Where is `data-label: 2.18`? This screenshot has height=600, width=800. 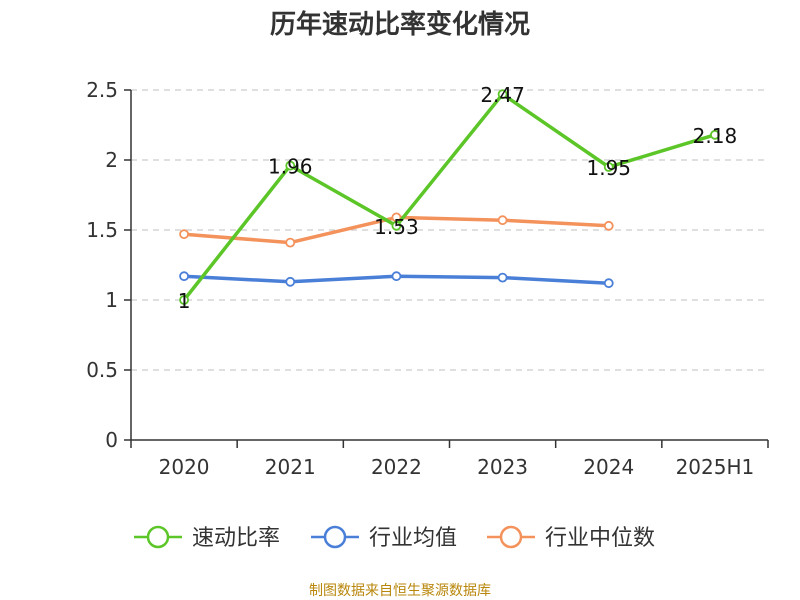
data-label: 2.18 is located at coordinates (715, 136).